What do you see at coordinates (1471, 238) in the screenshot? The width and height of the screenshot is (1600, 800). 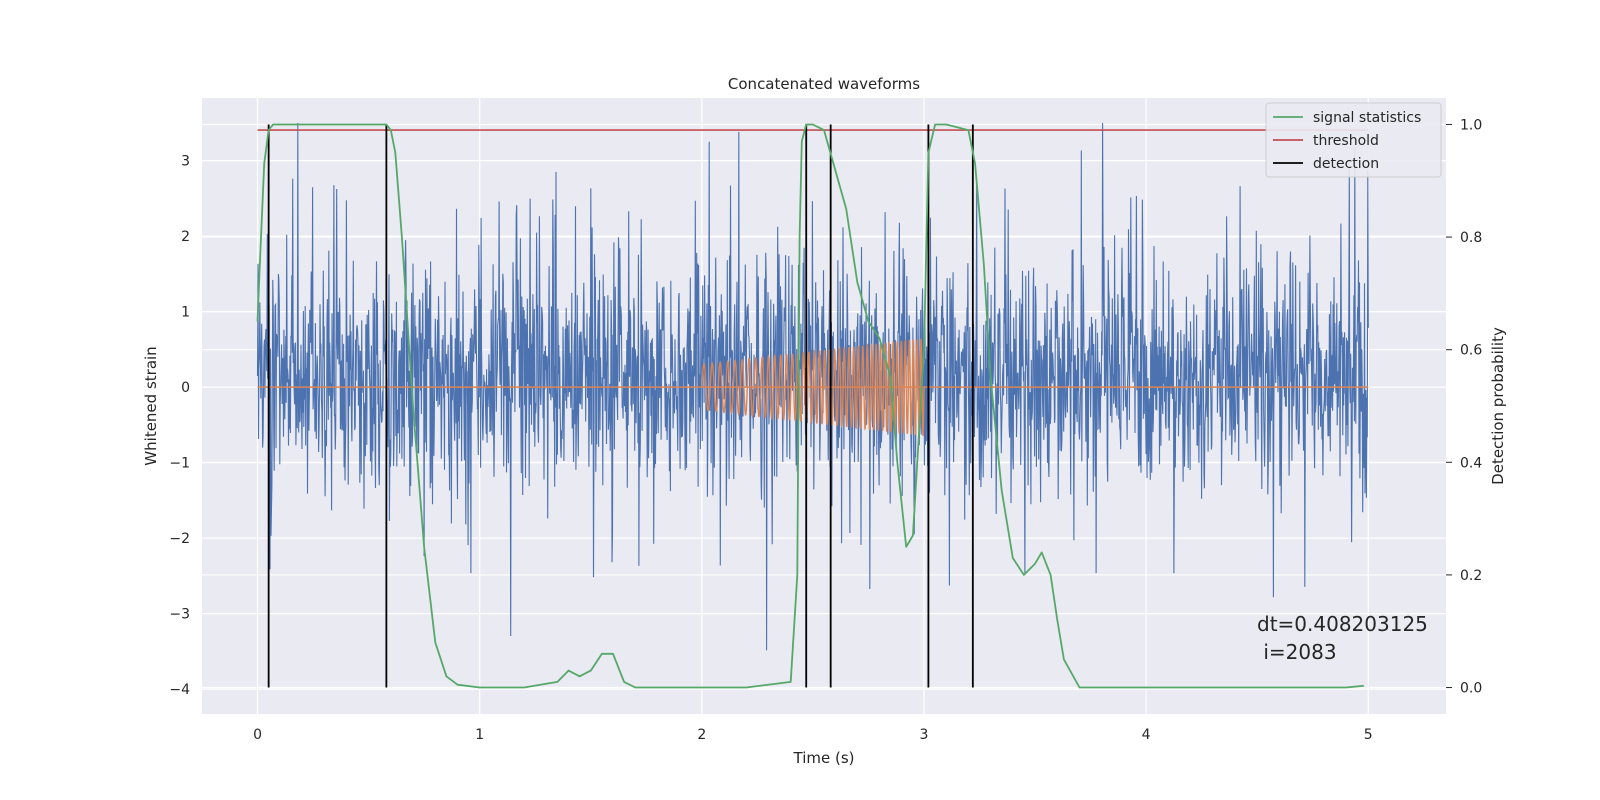 I see `y2-tick-label: 0.8` at bounding box center [1471, 238].